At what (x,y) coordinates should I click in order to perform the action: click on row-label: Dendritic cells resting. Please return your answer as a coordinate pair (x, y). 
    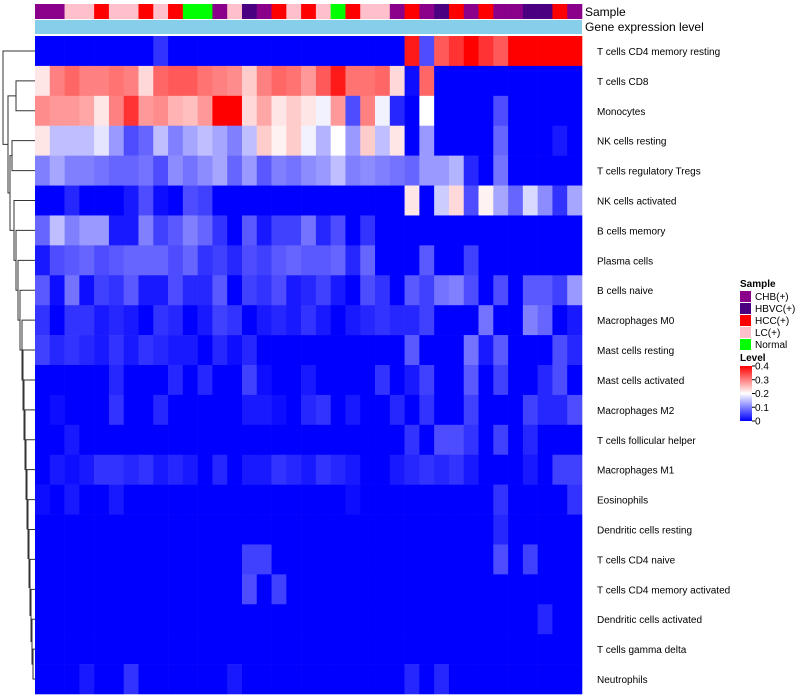
    Looking at the image, I should click on (644, 531).